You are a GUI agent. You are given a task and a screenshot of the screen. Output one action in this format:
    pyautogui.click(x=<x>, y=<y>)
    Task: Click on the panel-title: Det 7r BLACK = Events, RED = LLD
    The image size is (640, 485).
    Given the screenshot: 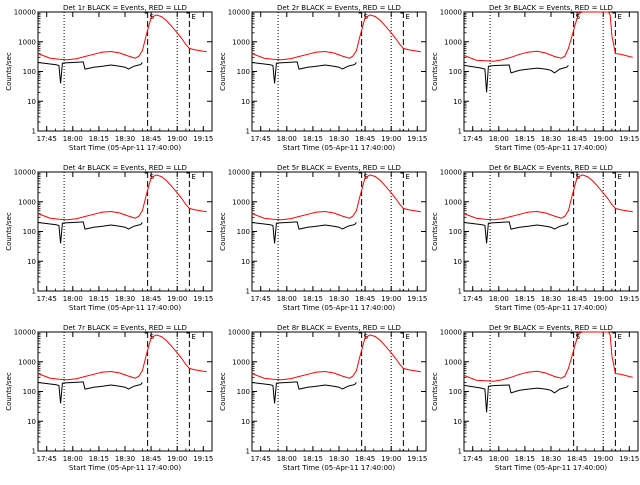 What is the action you would take?
    pyautogui.click(x=125, y=328)
    